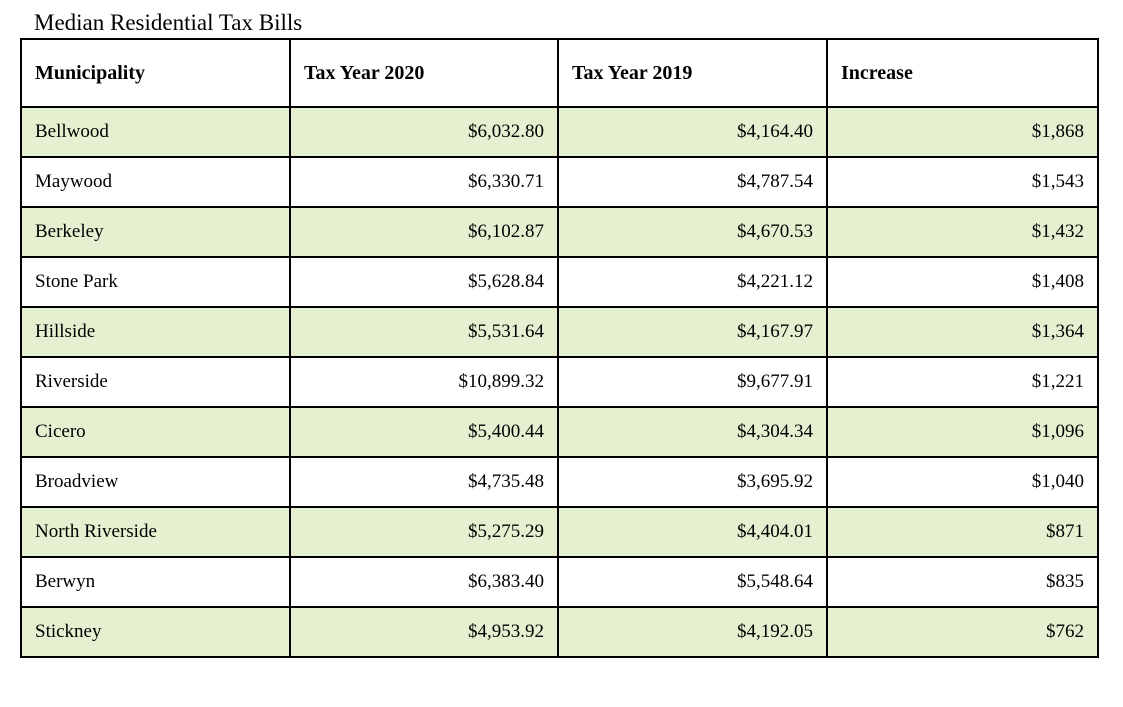 This screenshot has height=707, width=1123. I want to click on table-row: Bellwood $6,032.80 $4,164.40 $1,868, so click(559, 132).